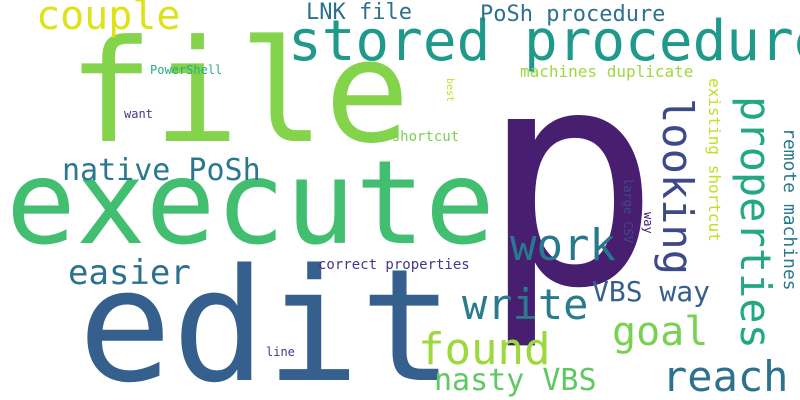  What do you see at coordinates (789, 209) in the screenshot?
I see `word-remote-machines: remote machines` at bounding box center [789, 209].